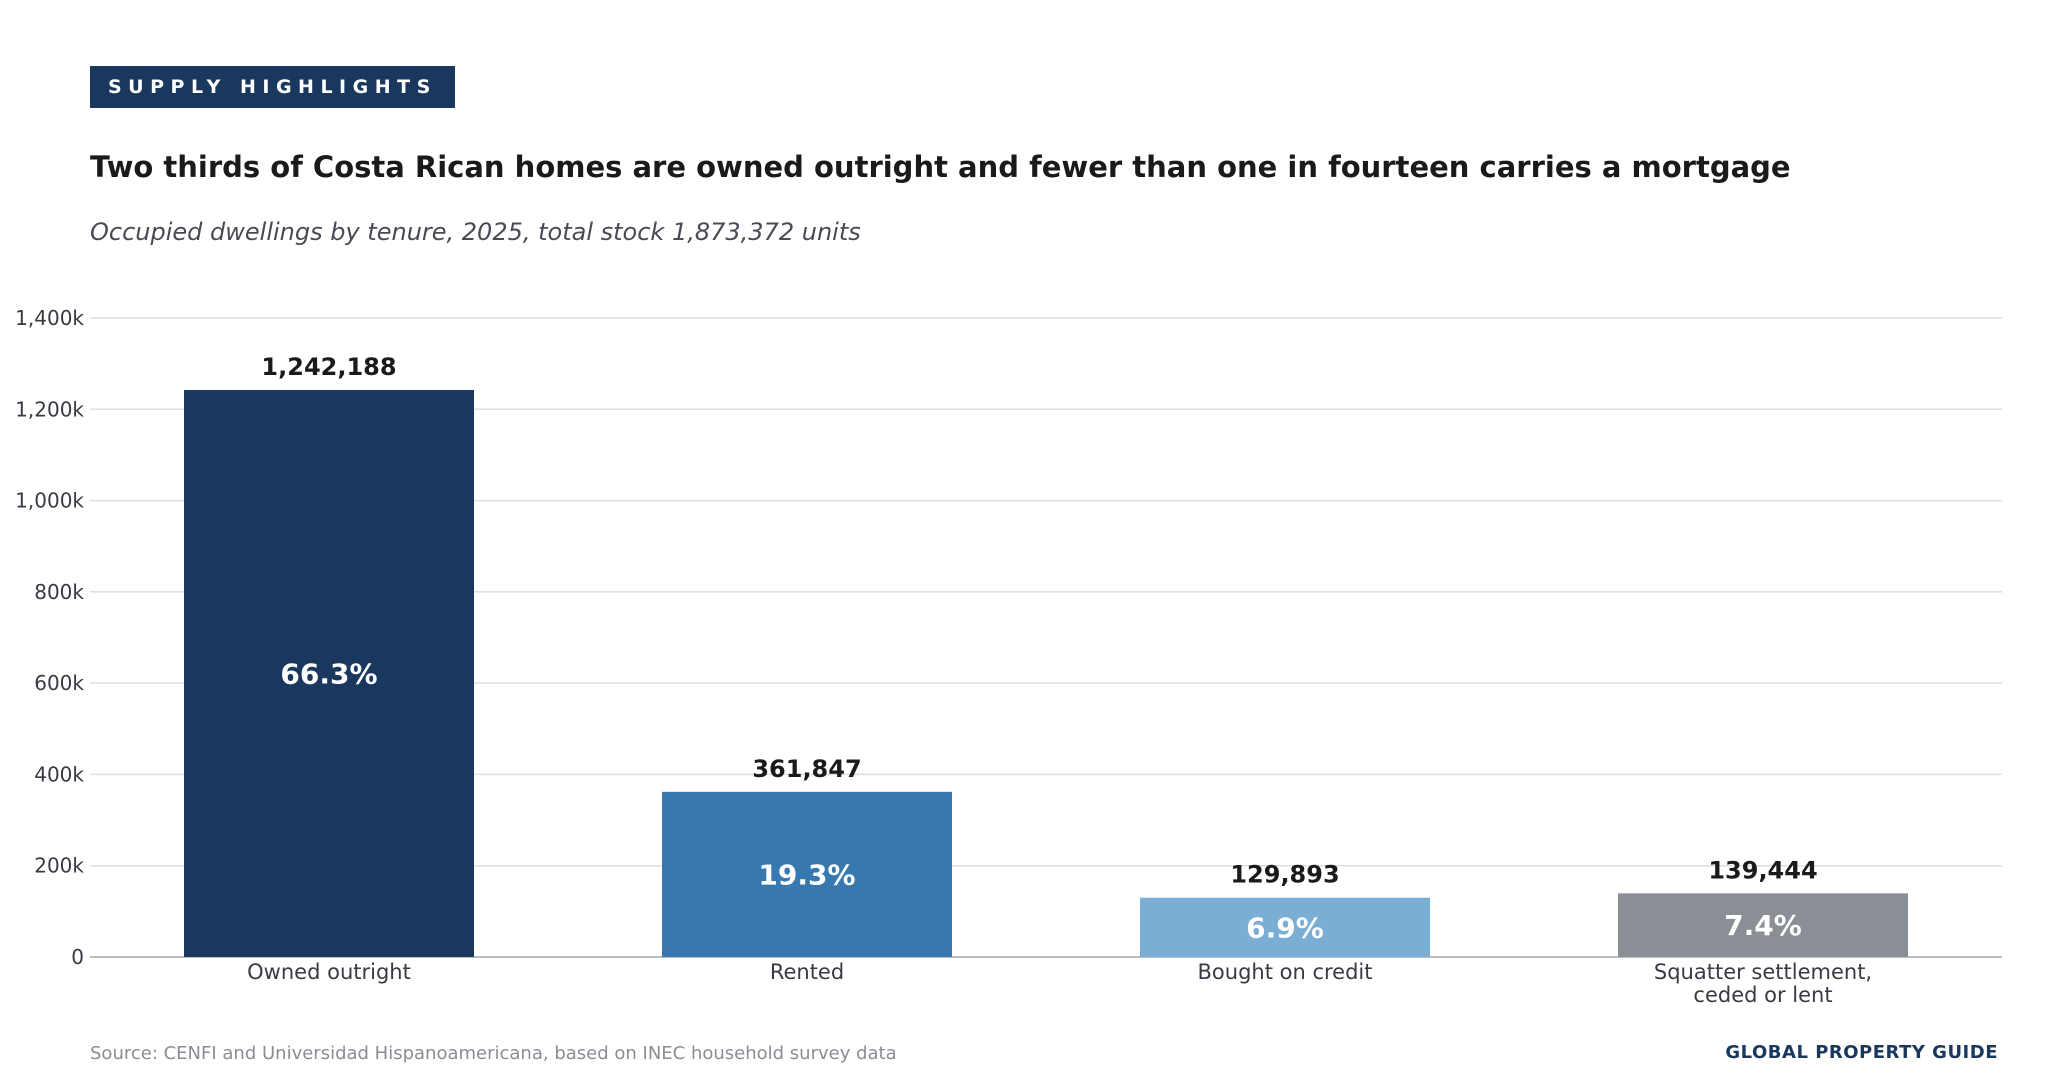 The width and height of the screenshot is (2060, 1090). Describe the element at coordinates (806, 769) in the screenshot. I see `bar-value-label: 361,847` at that location.